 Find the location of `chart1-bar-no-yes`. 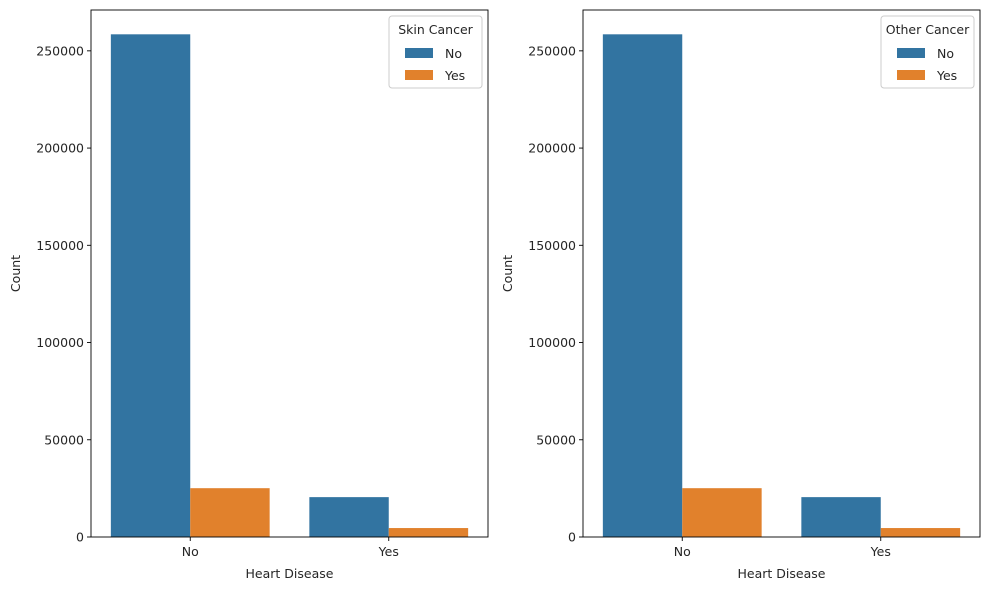

chart1-bar-no-yes is located at coordinates (230, 512).